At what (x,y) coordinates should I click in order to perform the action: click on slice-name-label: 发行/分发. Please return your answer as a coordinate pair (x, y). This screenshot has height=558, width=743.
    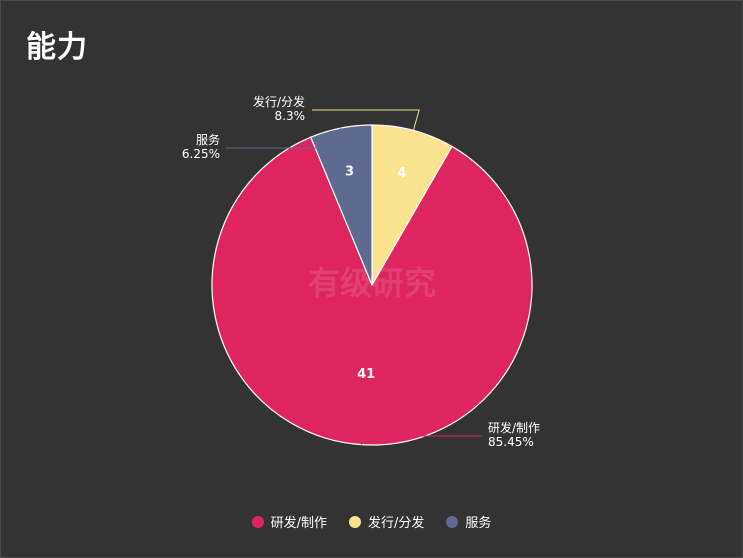
    Looking at the image, I should click on (279, 101).